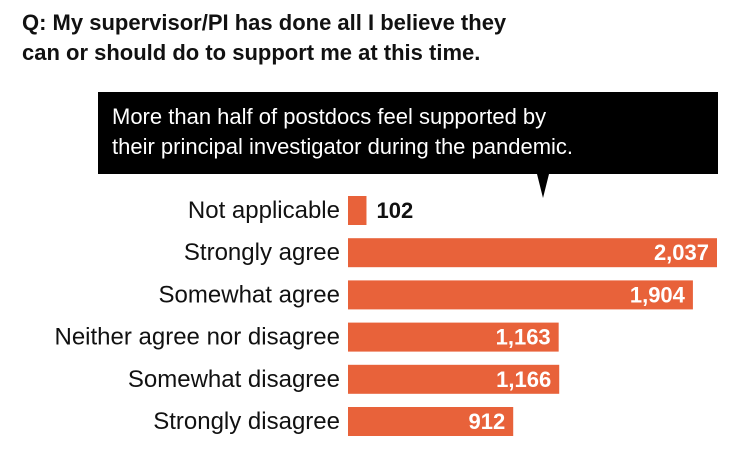 The width and height of the screenshot is (739, 461). I want to click on data-label: 1,163, so click(523, 337).